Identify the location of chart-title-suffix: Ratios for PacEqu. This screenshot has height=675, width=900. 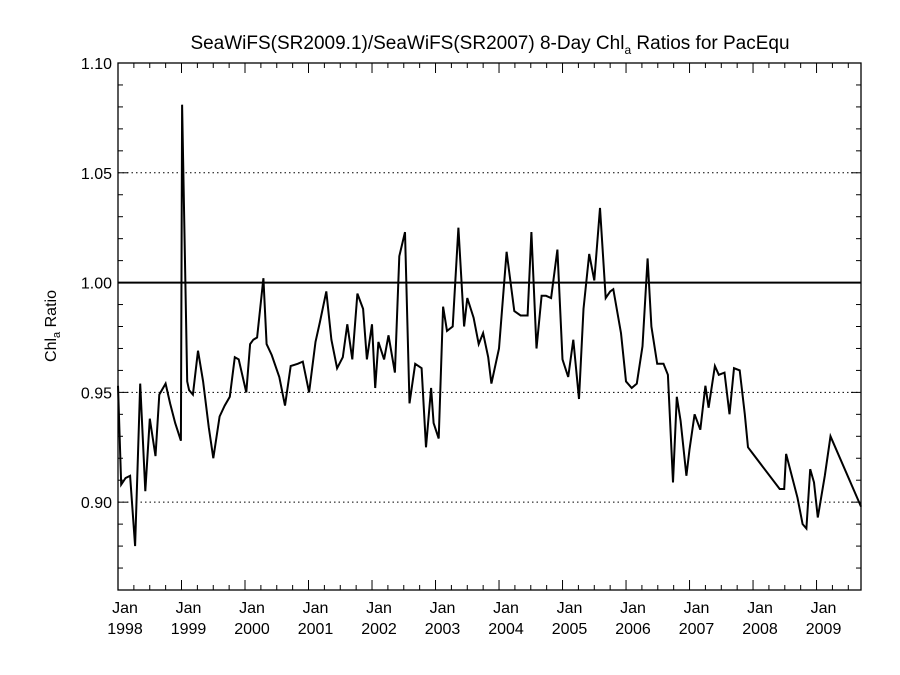
(710, 43).